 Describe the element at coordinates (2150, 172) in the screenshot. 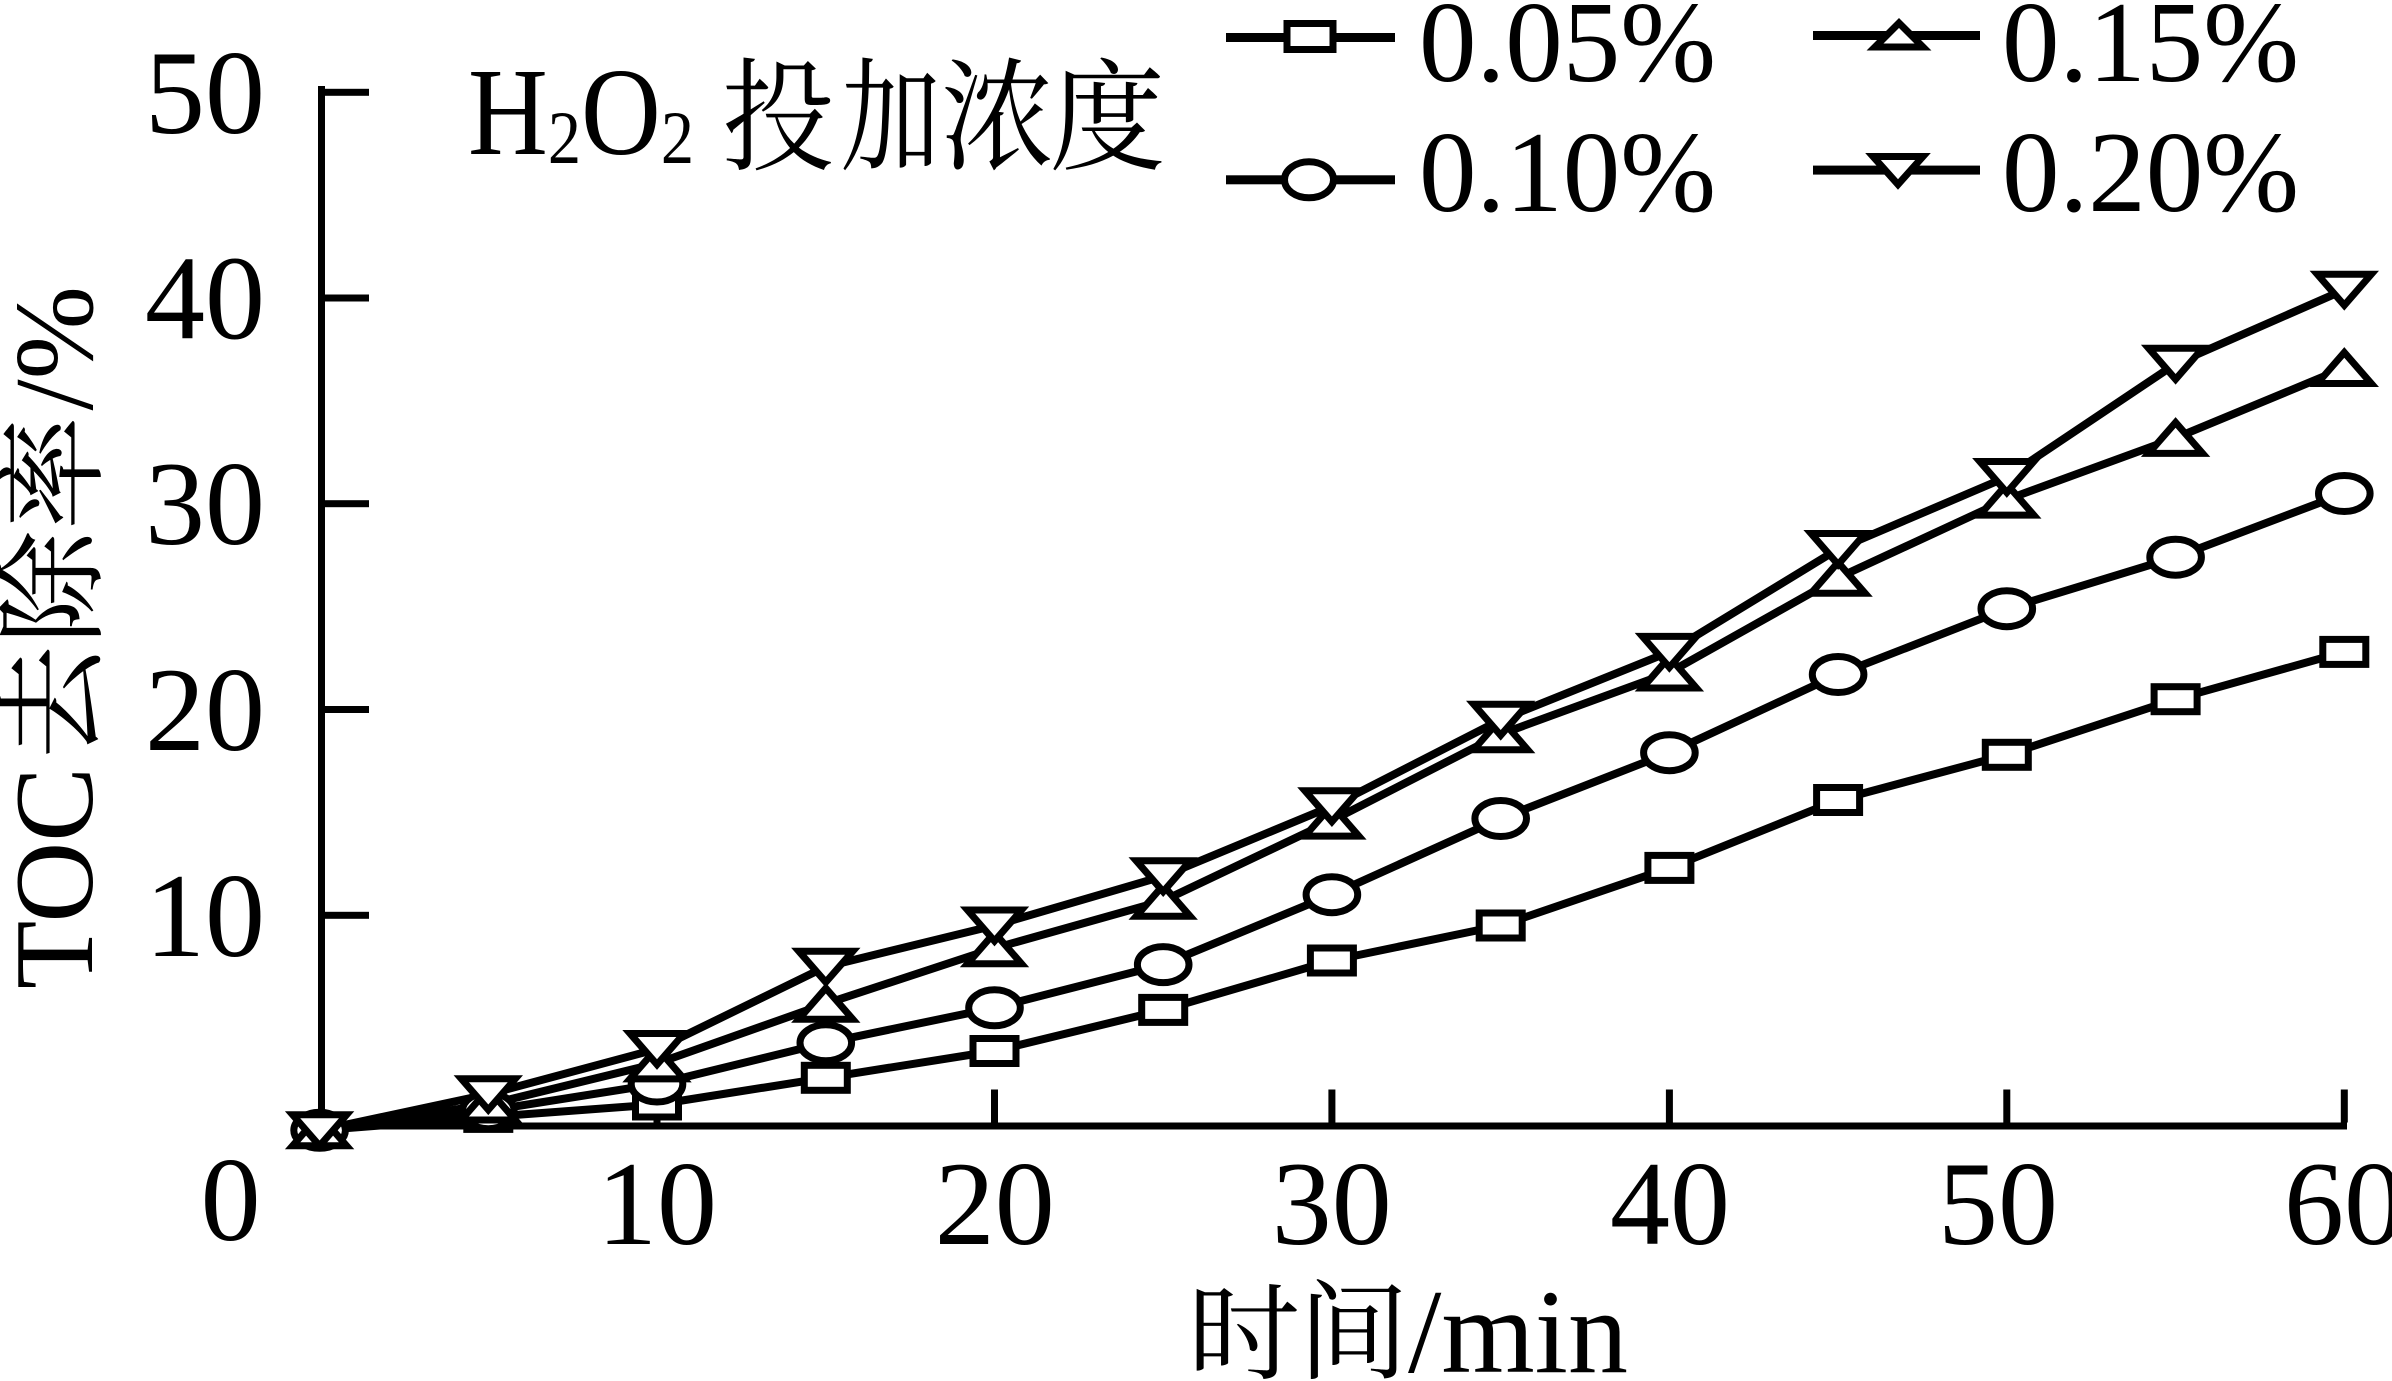

I see `svg-text: 0.20%` at that location.